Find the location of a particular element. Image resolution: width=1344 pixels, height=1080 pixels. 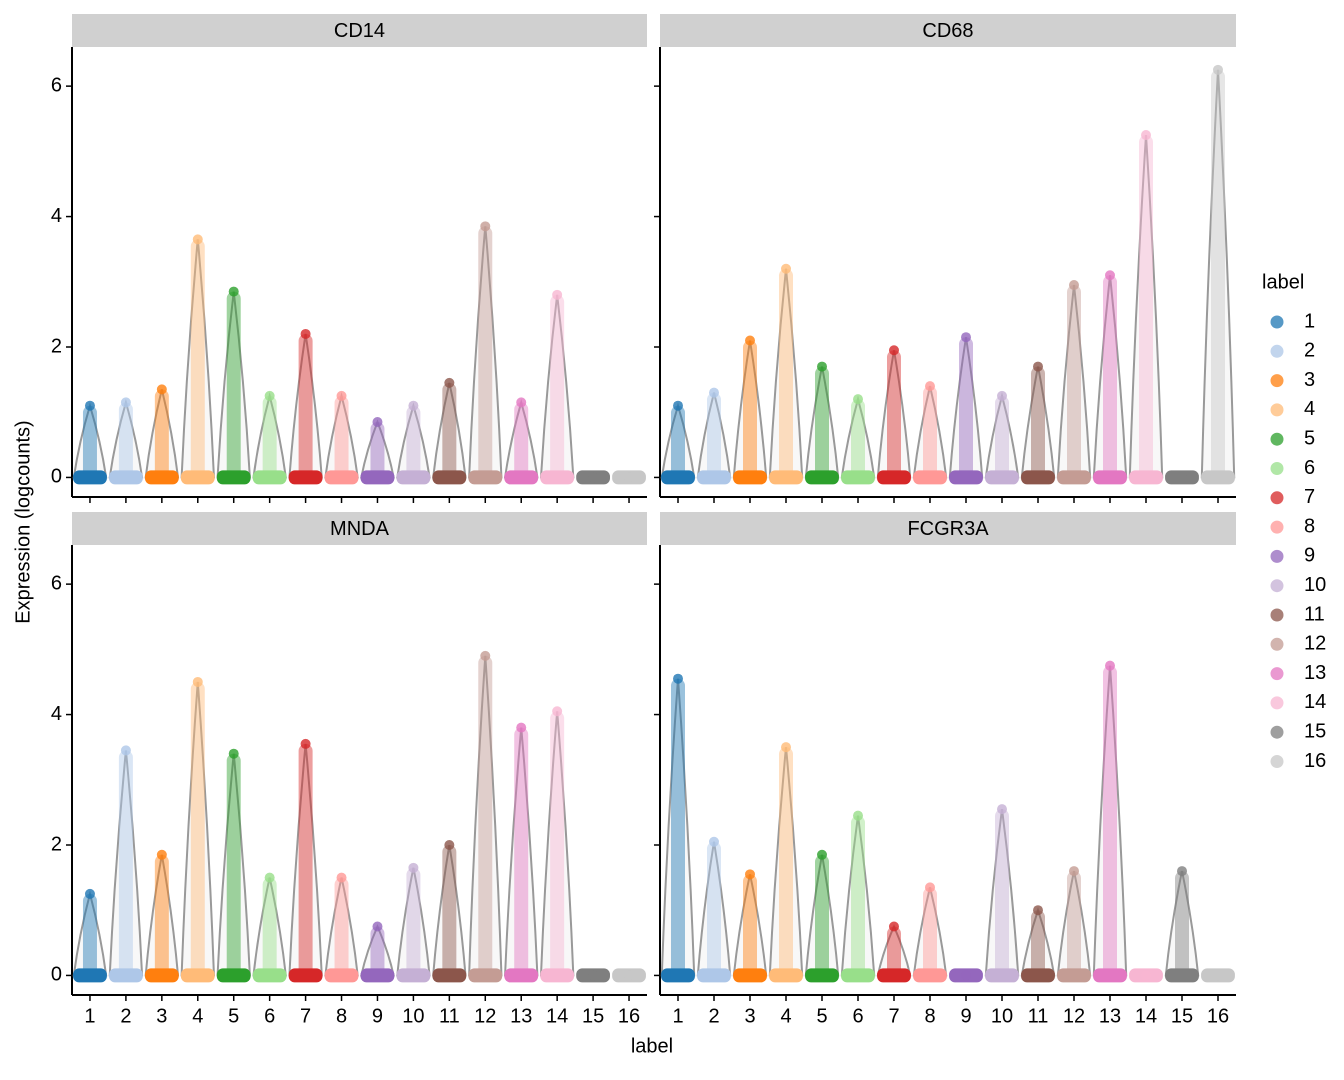

x-tick-label: 9 is located at coordinates (965, 1016).